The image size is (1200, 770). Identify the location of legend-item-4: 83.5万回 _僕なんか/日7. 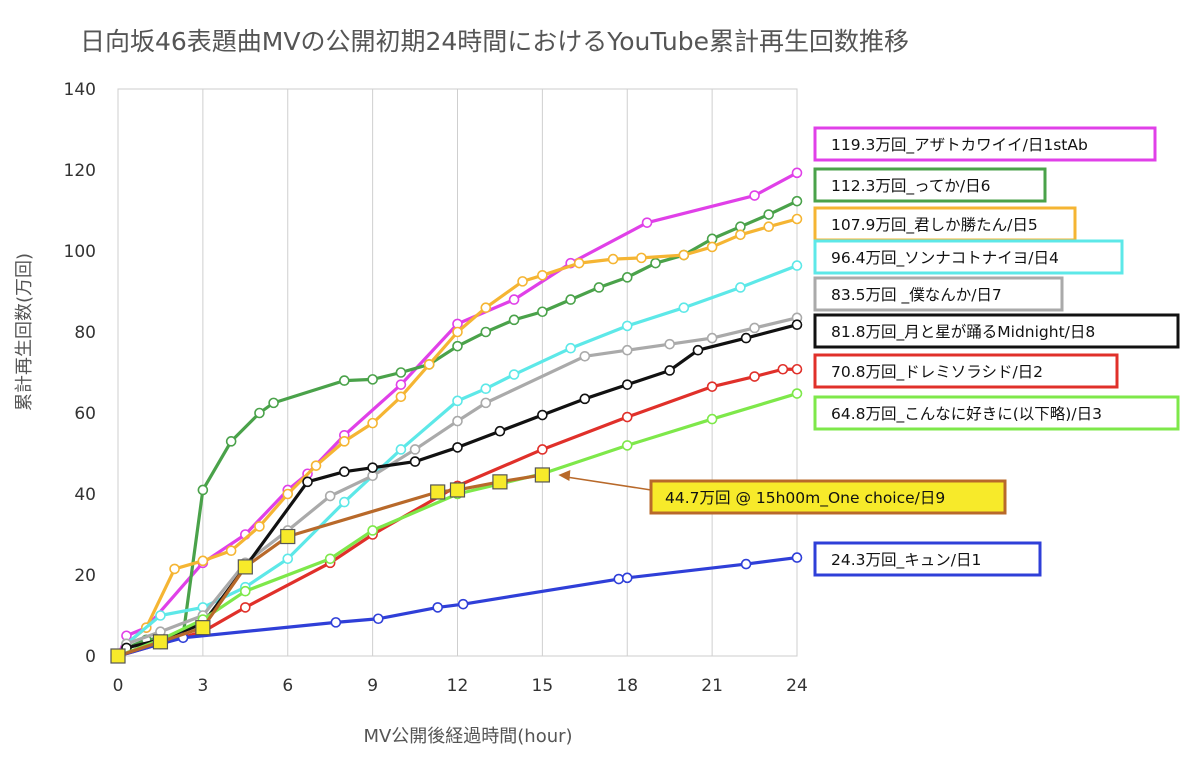
(938, 294).